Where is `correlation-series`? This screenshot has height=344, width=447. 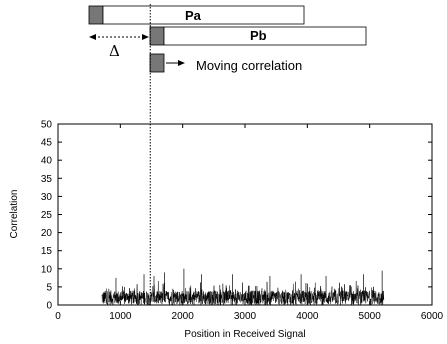 correlation-series is located at coordinates (243, 287).